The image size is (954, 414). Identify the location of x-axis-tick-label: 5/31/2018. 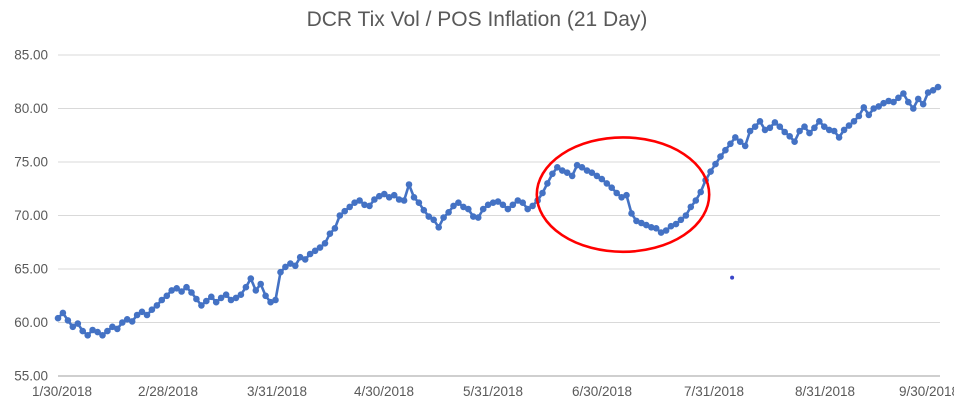
(493, 391).